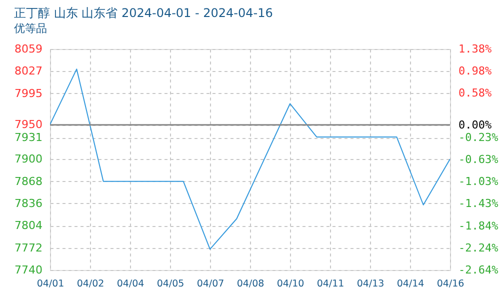  What do you see at coordinates (478, 159) in the screenshot?
I see `y2-tick-label: -0.63%` at bounding box center [478, 159].